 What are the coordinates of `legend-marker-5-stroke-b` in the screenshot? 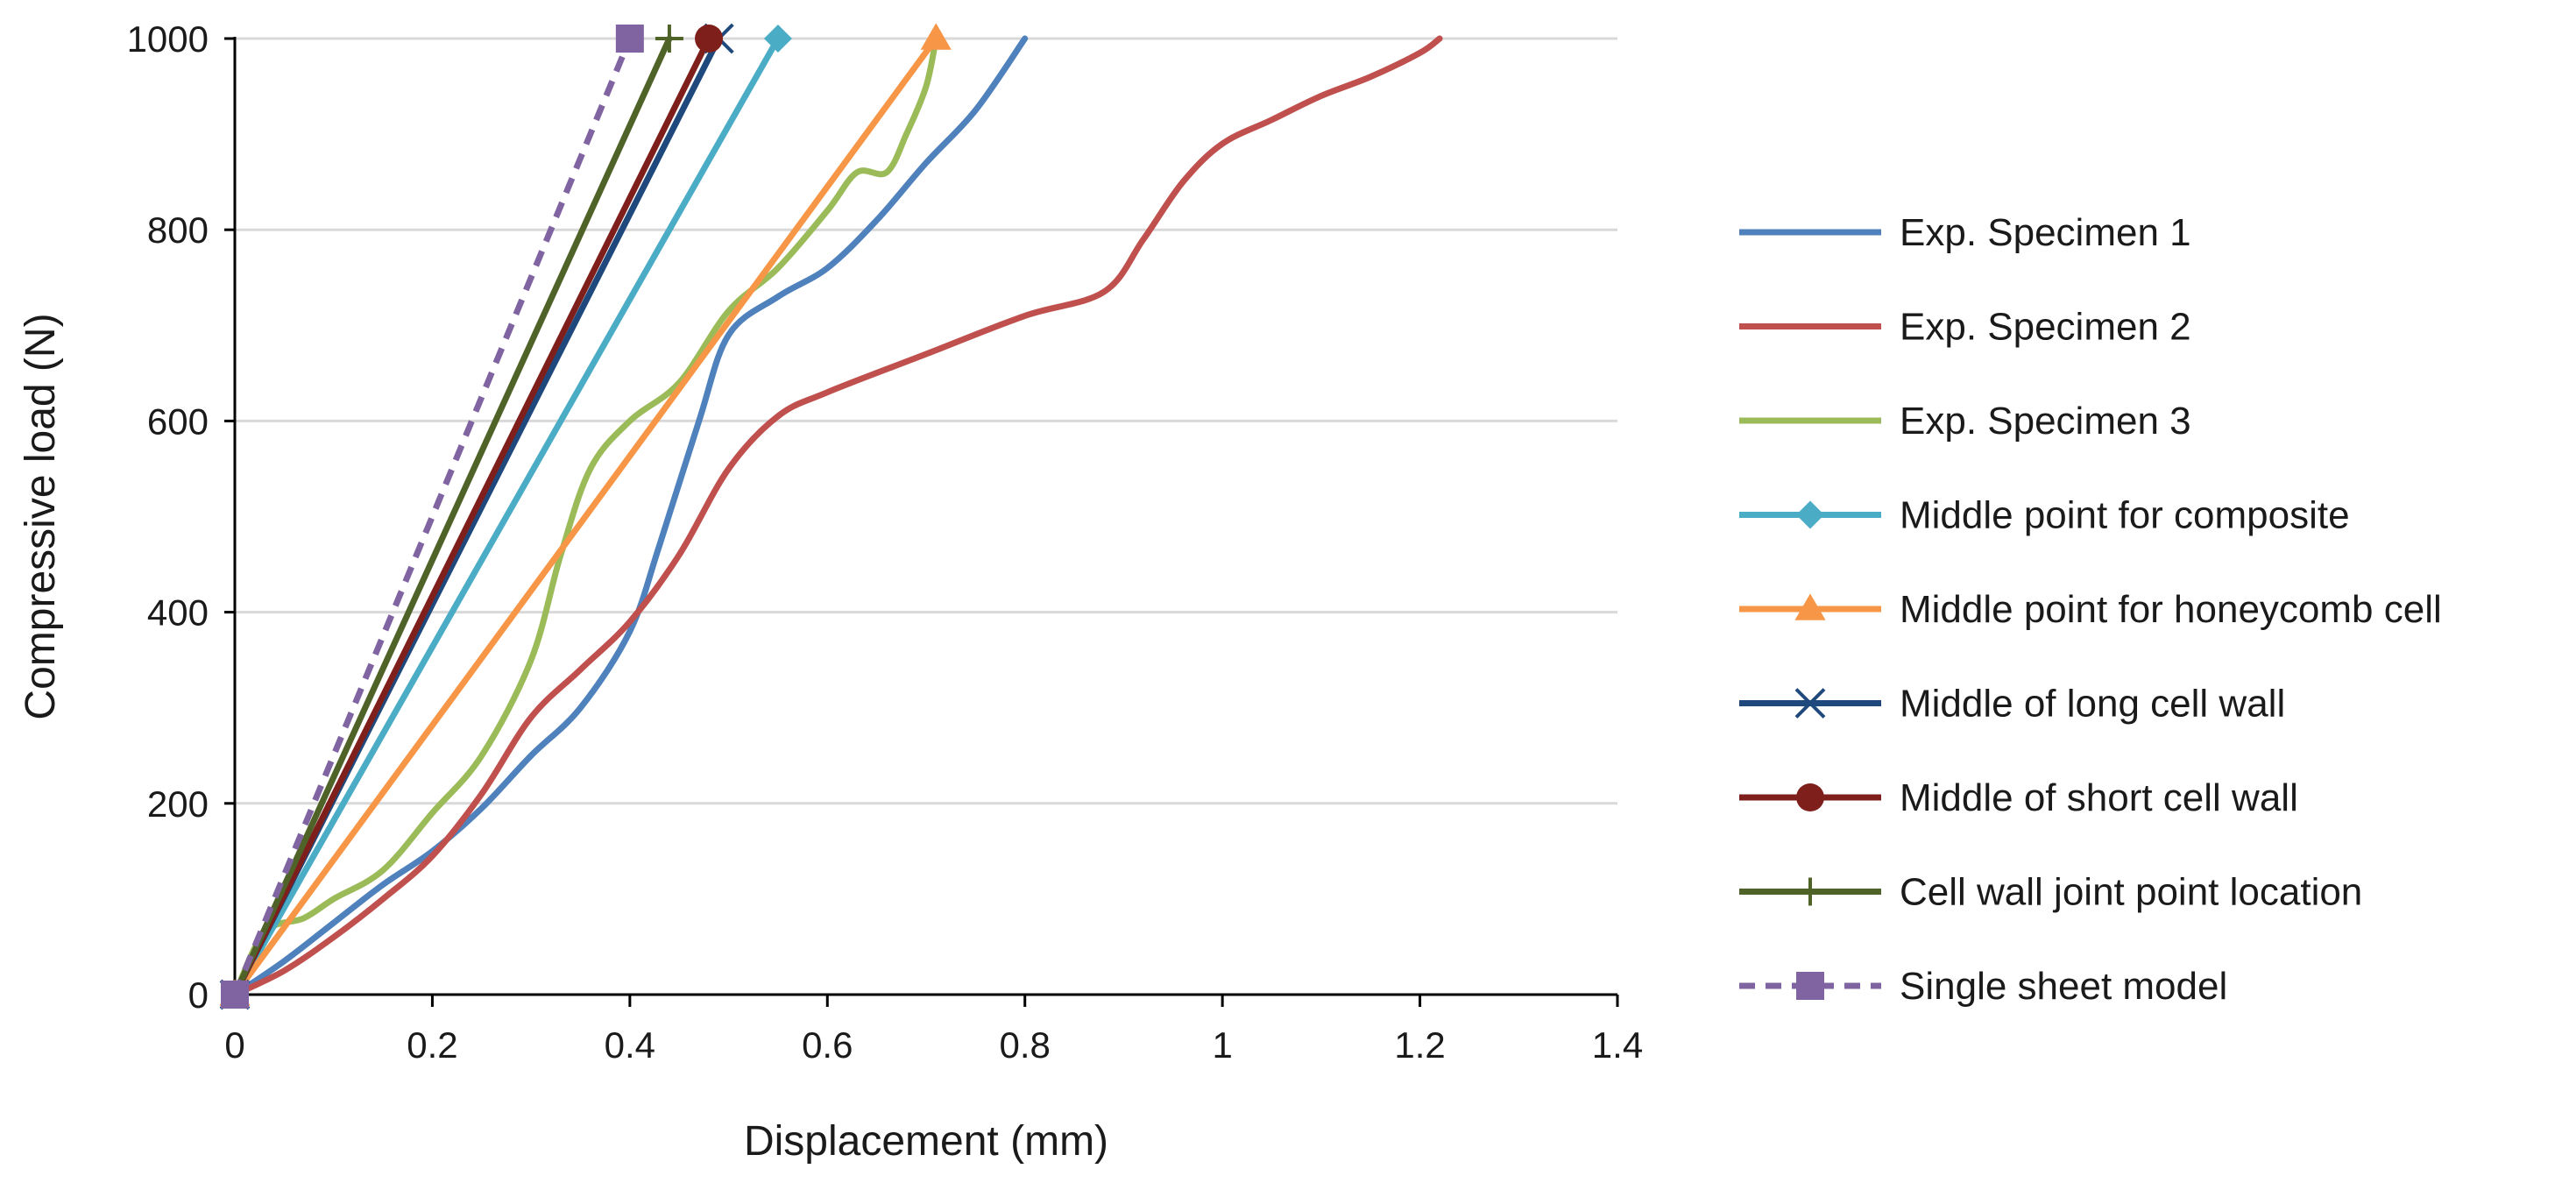 It's located at (1810, 703).